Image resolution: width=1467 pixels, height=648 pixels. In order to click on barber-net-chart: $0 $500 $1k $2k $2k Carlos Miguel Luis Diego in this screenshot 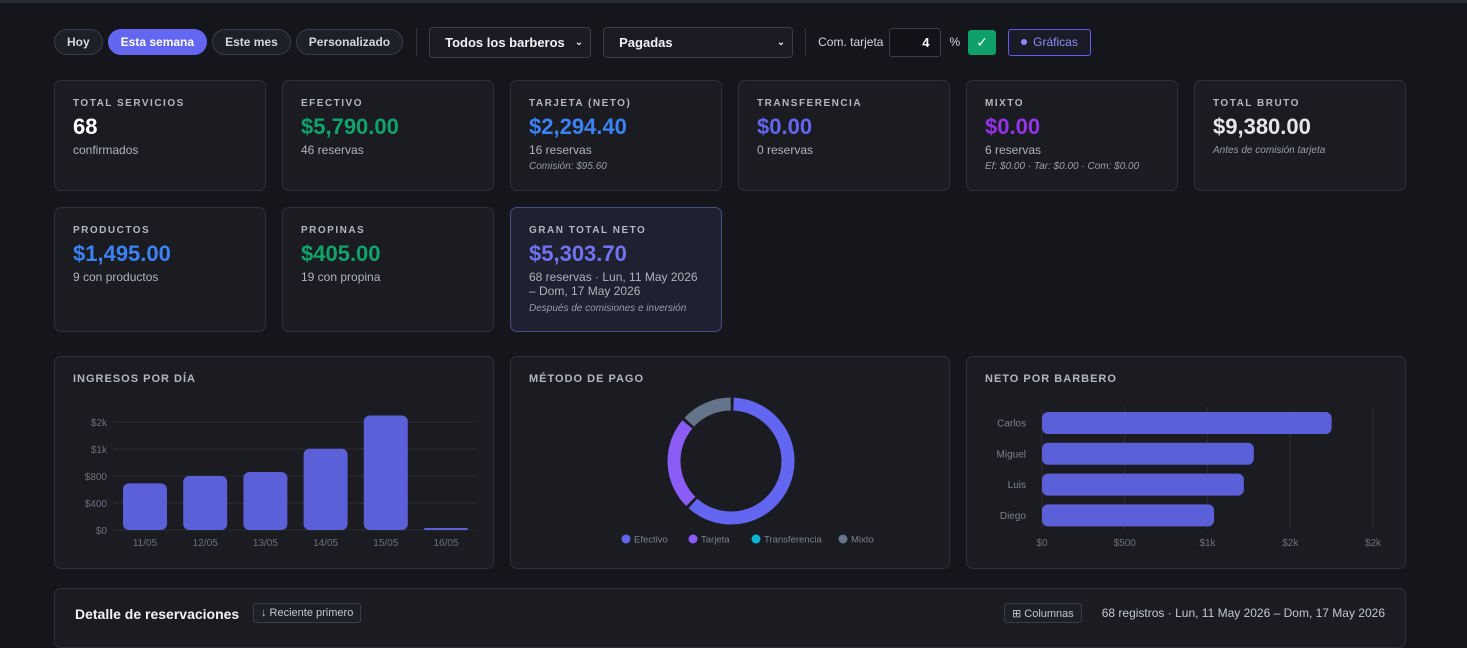, I will do `click(1189, 478)`.